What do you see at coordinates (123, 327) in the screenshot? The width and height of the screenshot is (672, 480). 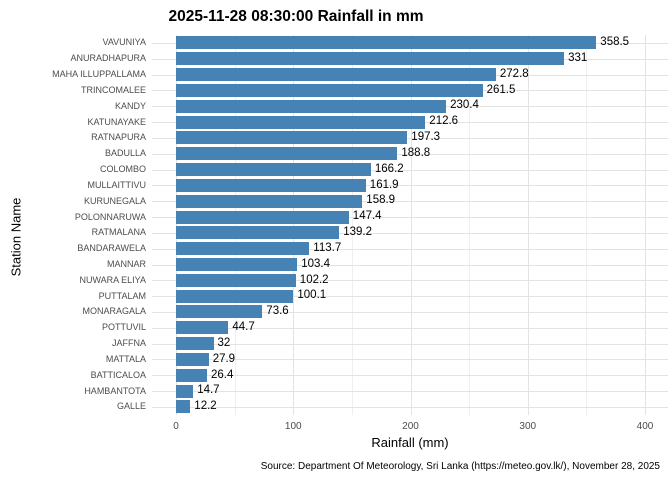 I see `y-axis-tick-label: POTTUVIL` at bounding box center [123, 327].